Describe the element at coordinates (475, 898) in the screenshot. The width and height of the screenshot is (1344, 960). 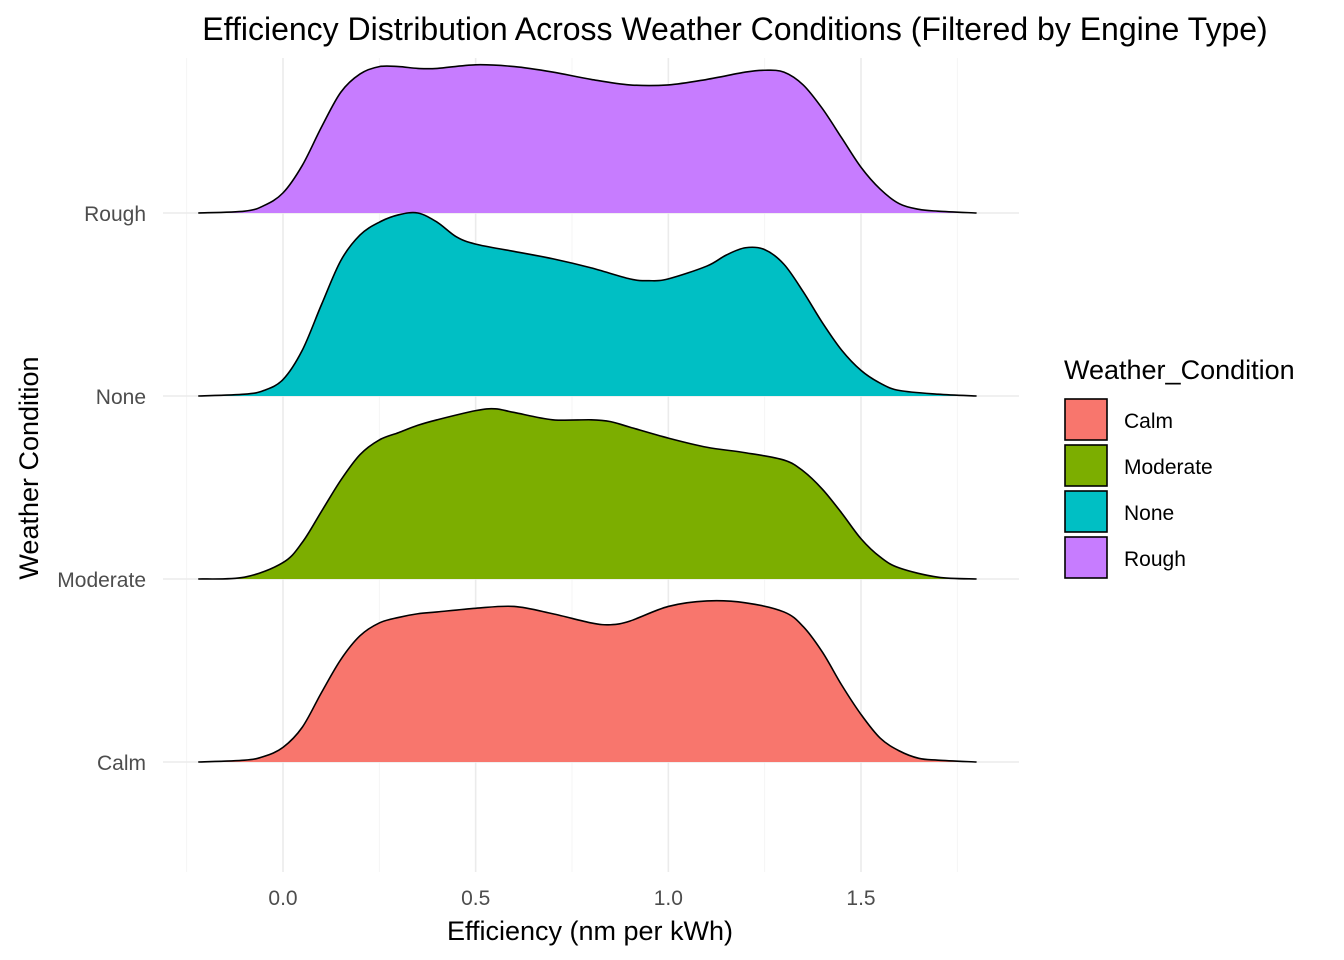
I see `x-tick-label: 0.5` at that location.